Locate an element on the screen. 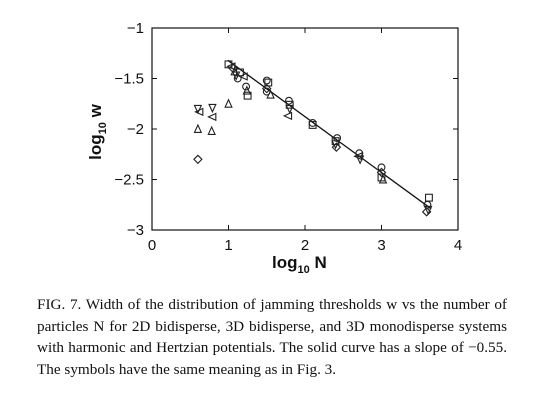  x-axis-label-variable: N is located at coordinates (318, 262).